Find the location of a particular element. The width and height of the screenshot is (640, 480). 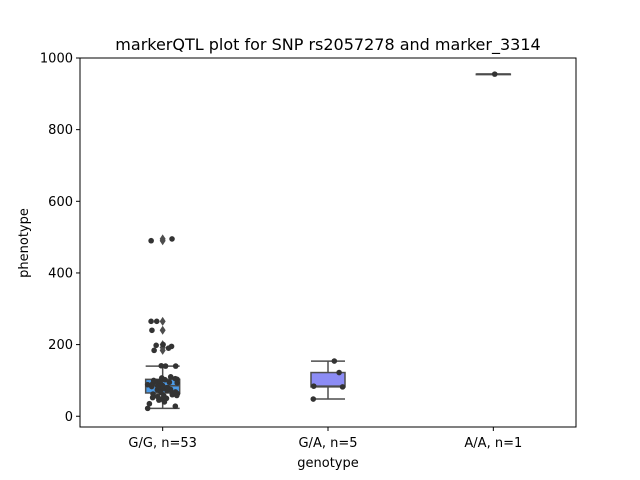

y-tick-label: 800 is located at coordinates (60, 130).